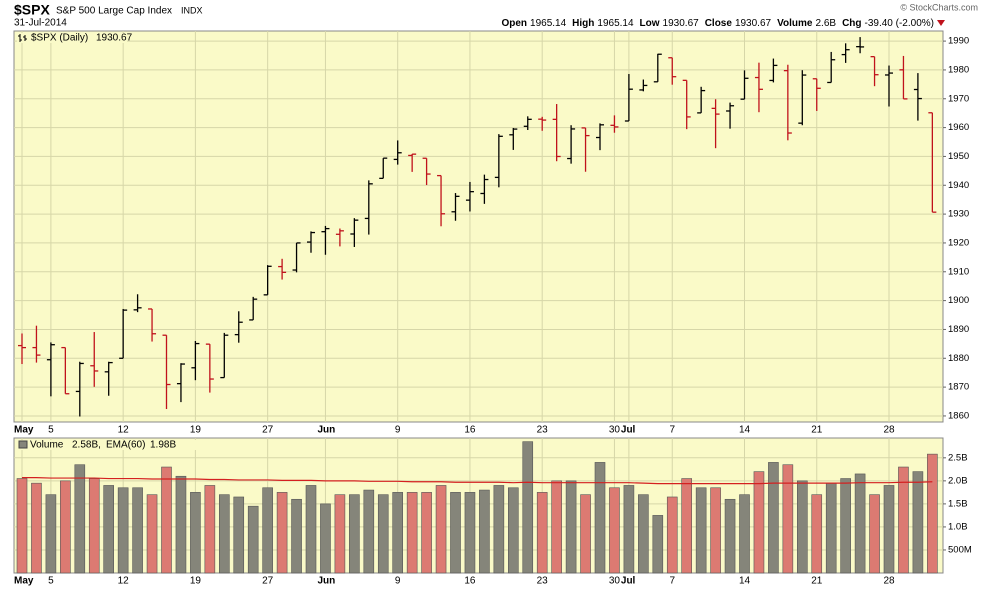 The width and height of the screenshot is (990, 591). What do you see at coordinates (958, 98) in the screenshot?
I see `y-tick-label: 1970` at bounding box center [958, 98].